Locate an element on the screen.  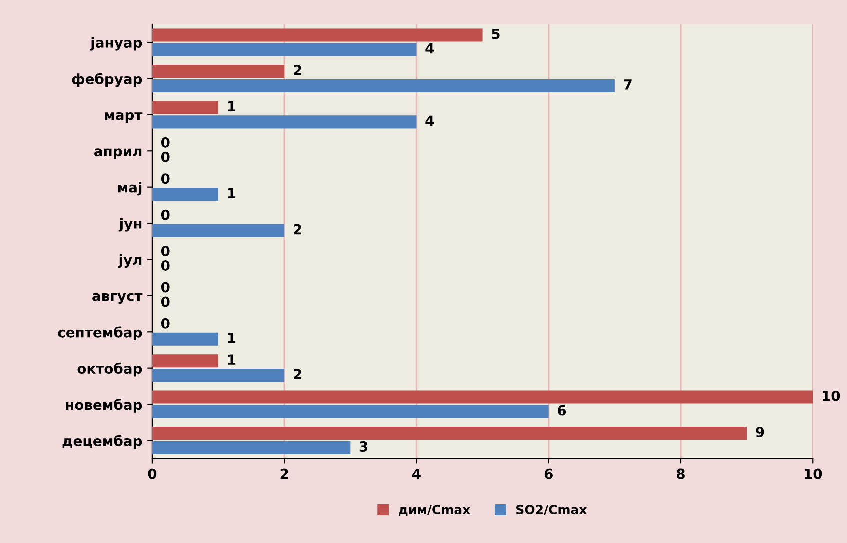
data-label: 3 is located at coordinates (364, 447).